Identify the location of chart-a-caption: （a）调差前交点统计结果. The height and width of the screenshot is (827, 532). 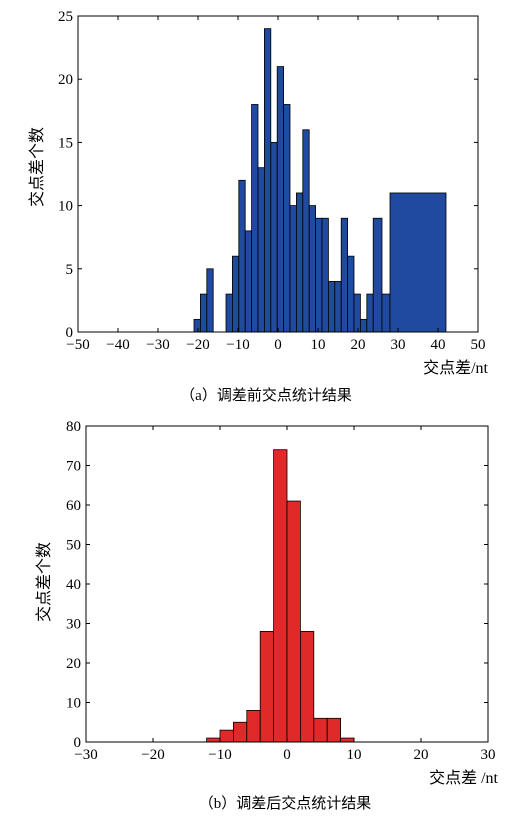
(266, 395).